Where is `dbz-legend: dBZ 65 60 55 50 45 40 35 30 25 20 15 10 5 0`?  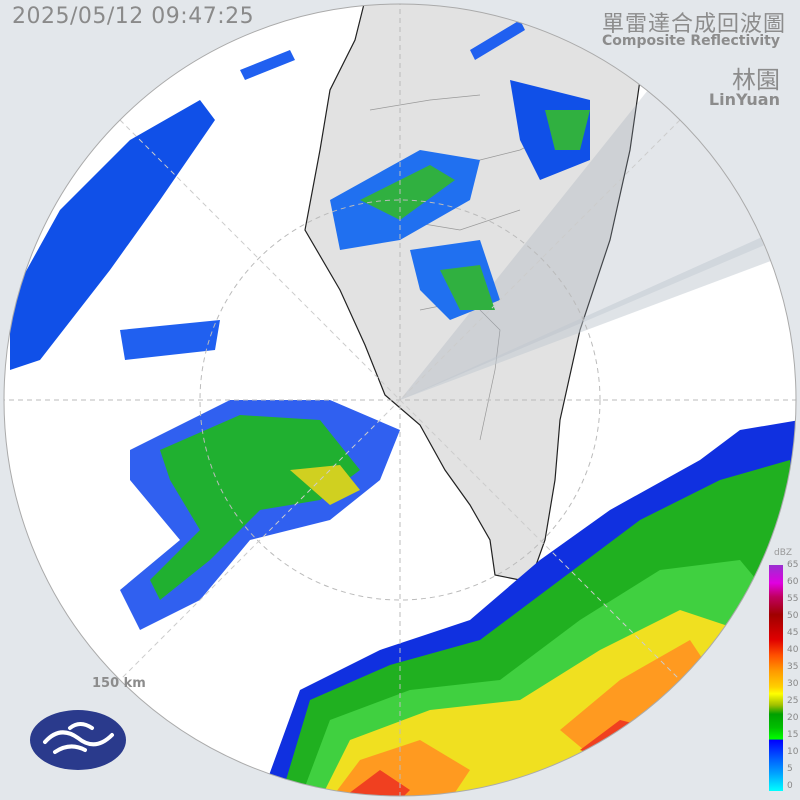 dbz-legend: dBZ 65 60 55 50 45 40 35 30 25 20 15 10 5 0 is located at coordinates (784, 673).